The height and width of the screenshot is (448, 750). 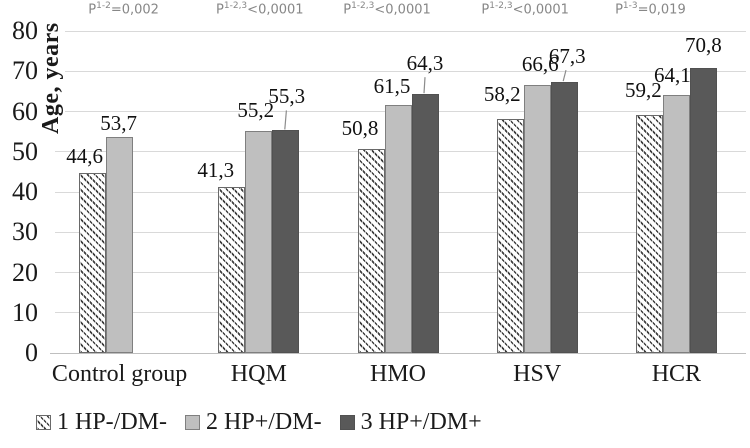 What do you see at coordinates (25, 30) in the screenshot?
I see `y-axis-tick-label: 80` at bounding box center [25, 30].